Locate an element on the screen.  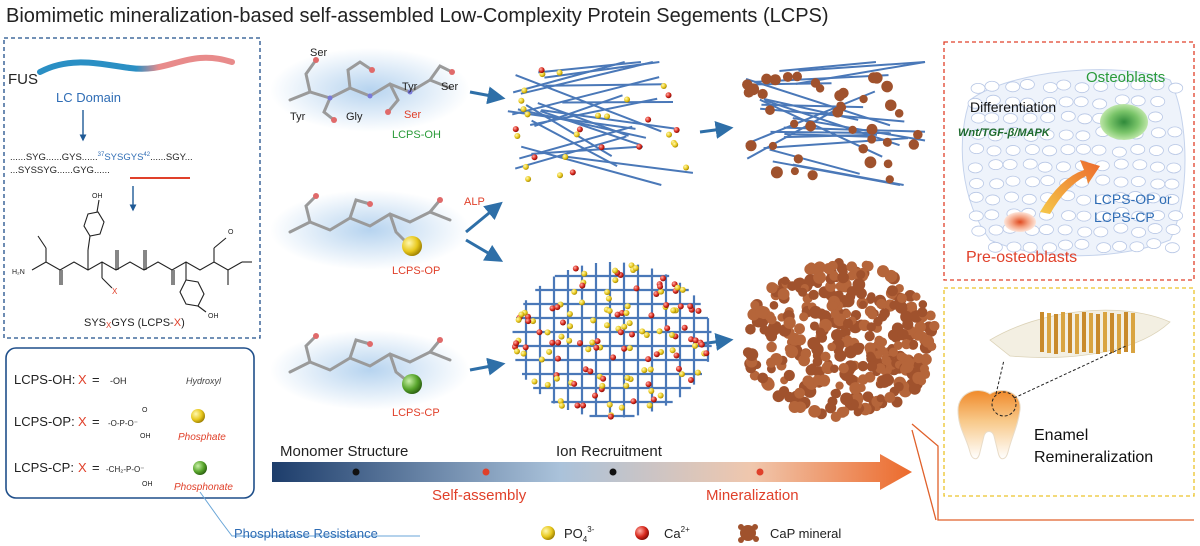
label-ser-1: Ser is located at coordinates (318, 53).